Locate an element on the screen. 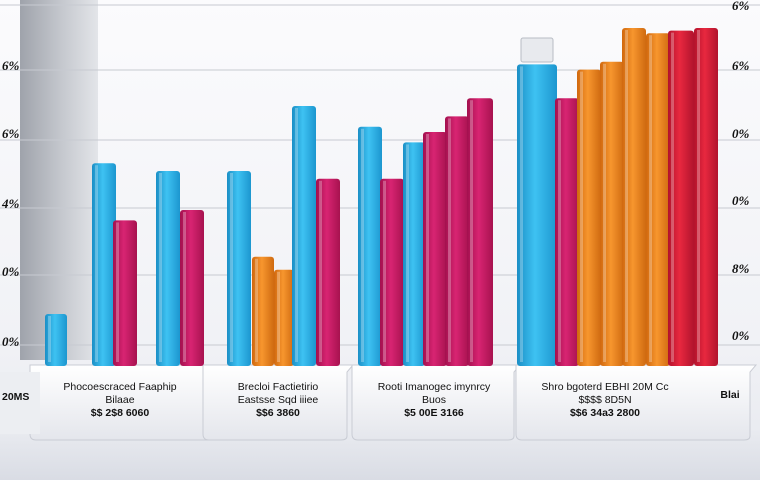 The image size is (760, 480). category-label-line: Shro bgoterd EBHI 20M Cc is located at coordinates (604, 387).